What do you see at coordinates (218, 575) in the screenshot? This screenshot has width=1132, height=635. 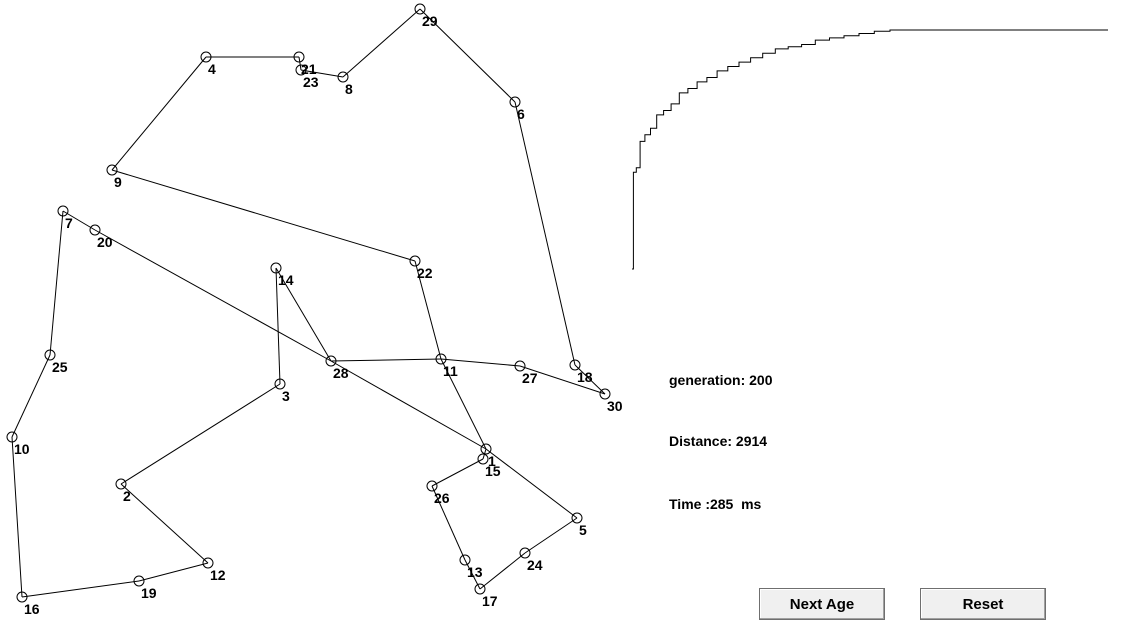 I see `city-label-12: 12` at bounding box center [218, 575].